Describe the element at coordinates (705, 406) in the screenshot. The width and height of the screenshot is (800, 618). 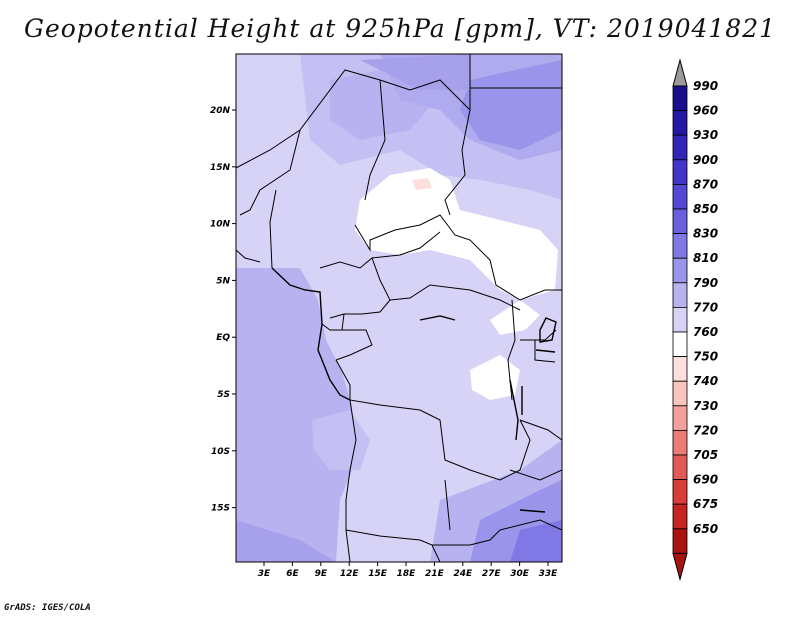
I see `colorbar-label: 730` at that location.